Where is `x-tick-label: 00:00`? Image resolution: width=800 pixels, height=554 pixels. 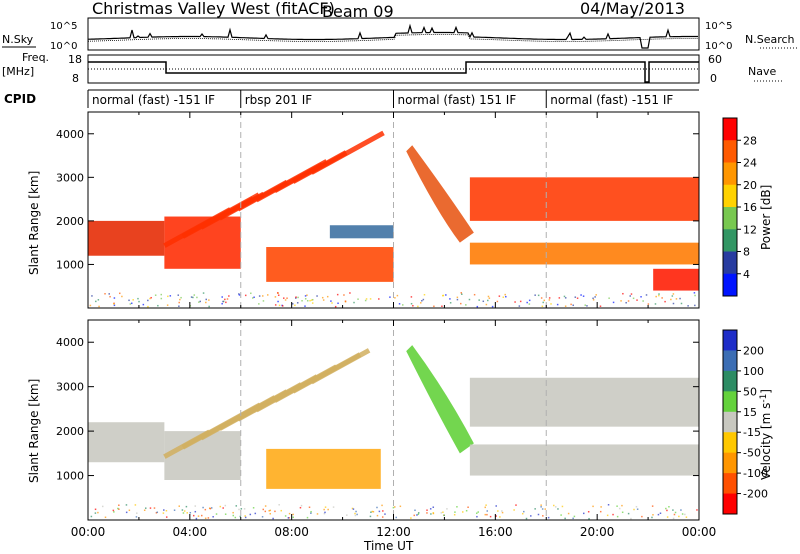 x-tick-label: 00:00 is located at coordinates (88, 532).